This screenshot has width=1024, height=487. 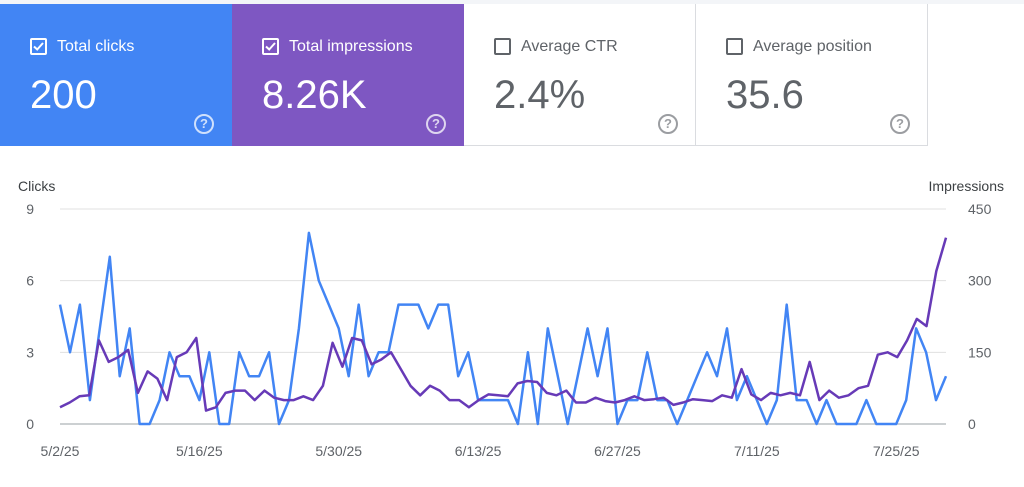 What do you see at coordinates (60, 451) in the screenshot?
I see `x-tick-label: 5/2/25` at bounding box center [60, 451].